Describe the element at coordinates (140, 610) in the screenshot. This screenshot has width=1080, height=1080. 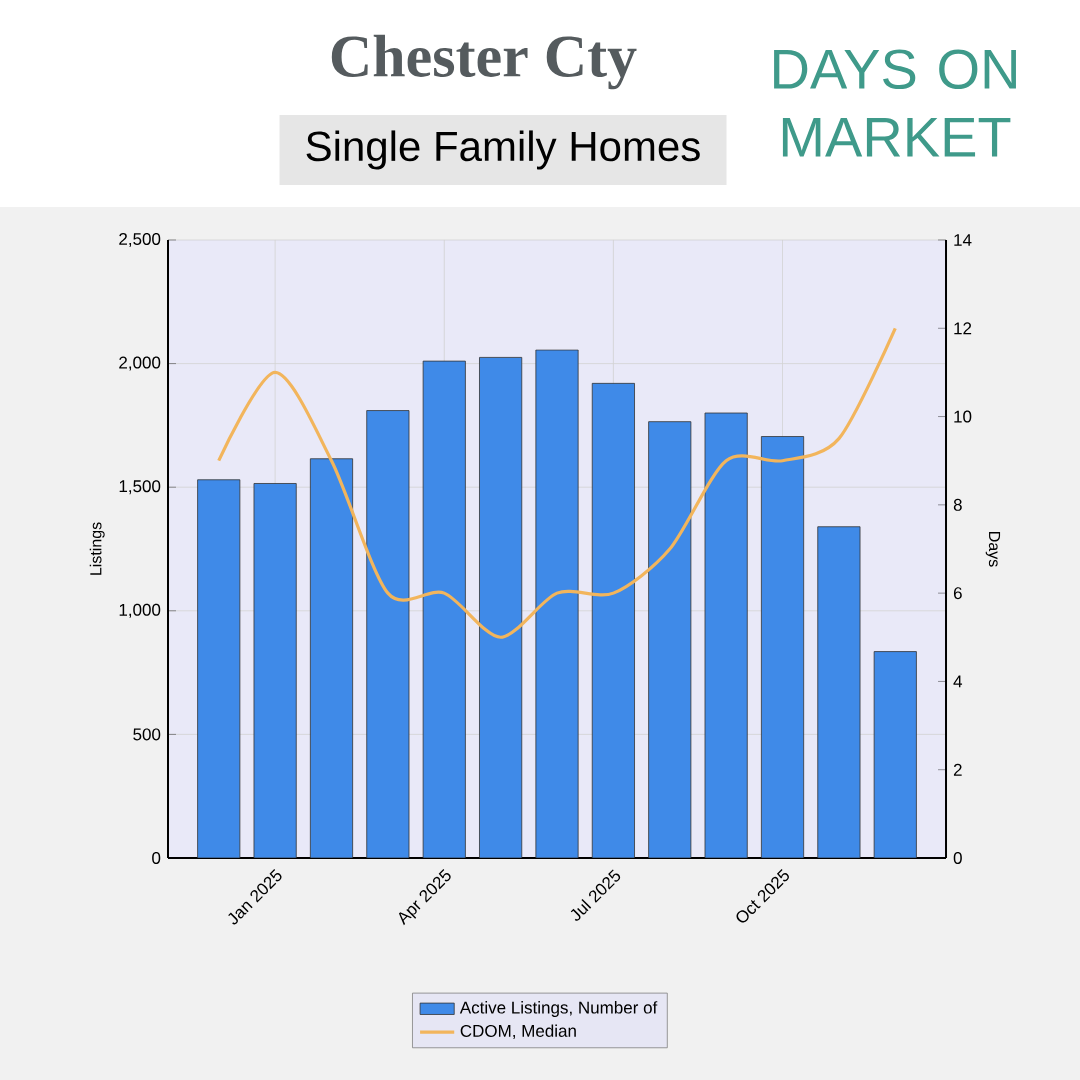
I see `y-tick-label: 1,000` at that location.